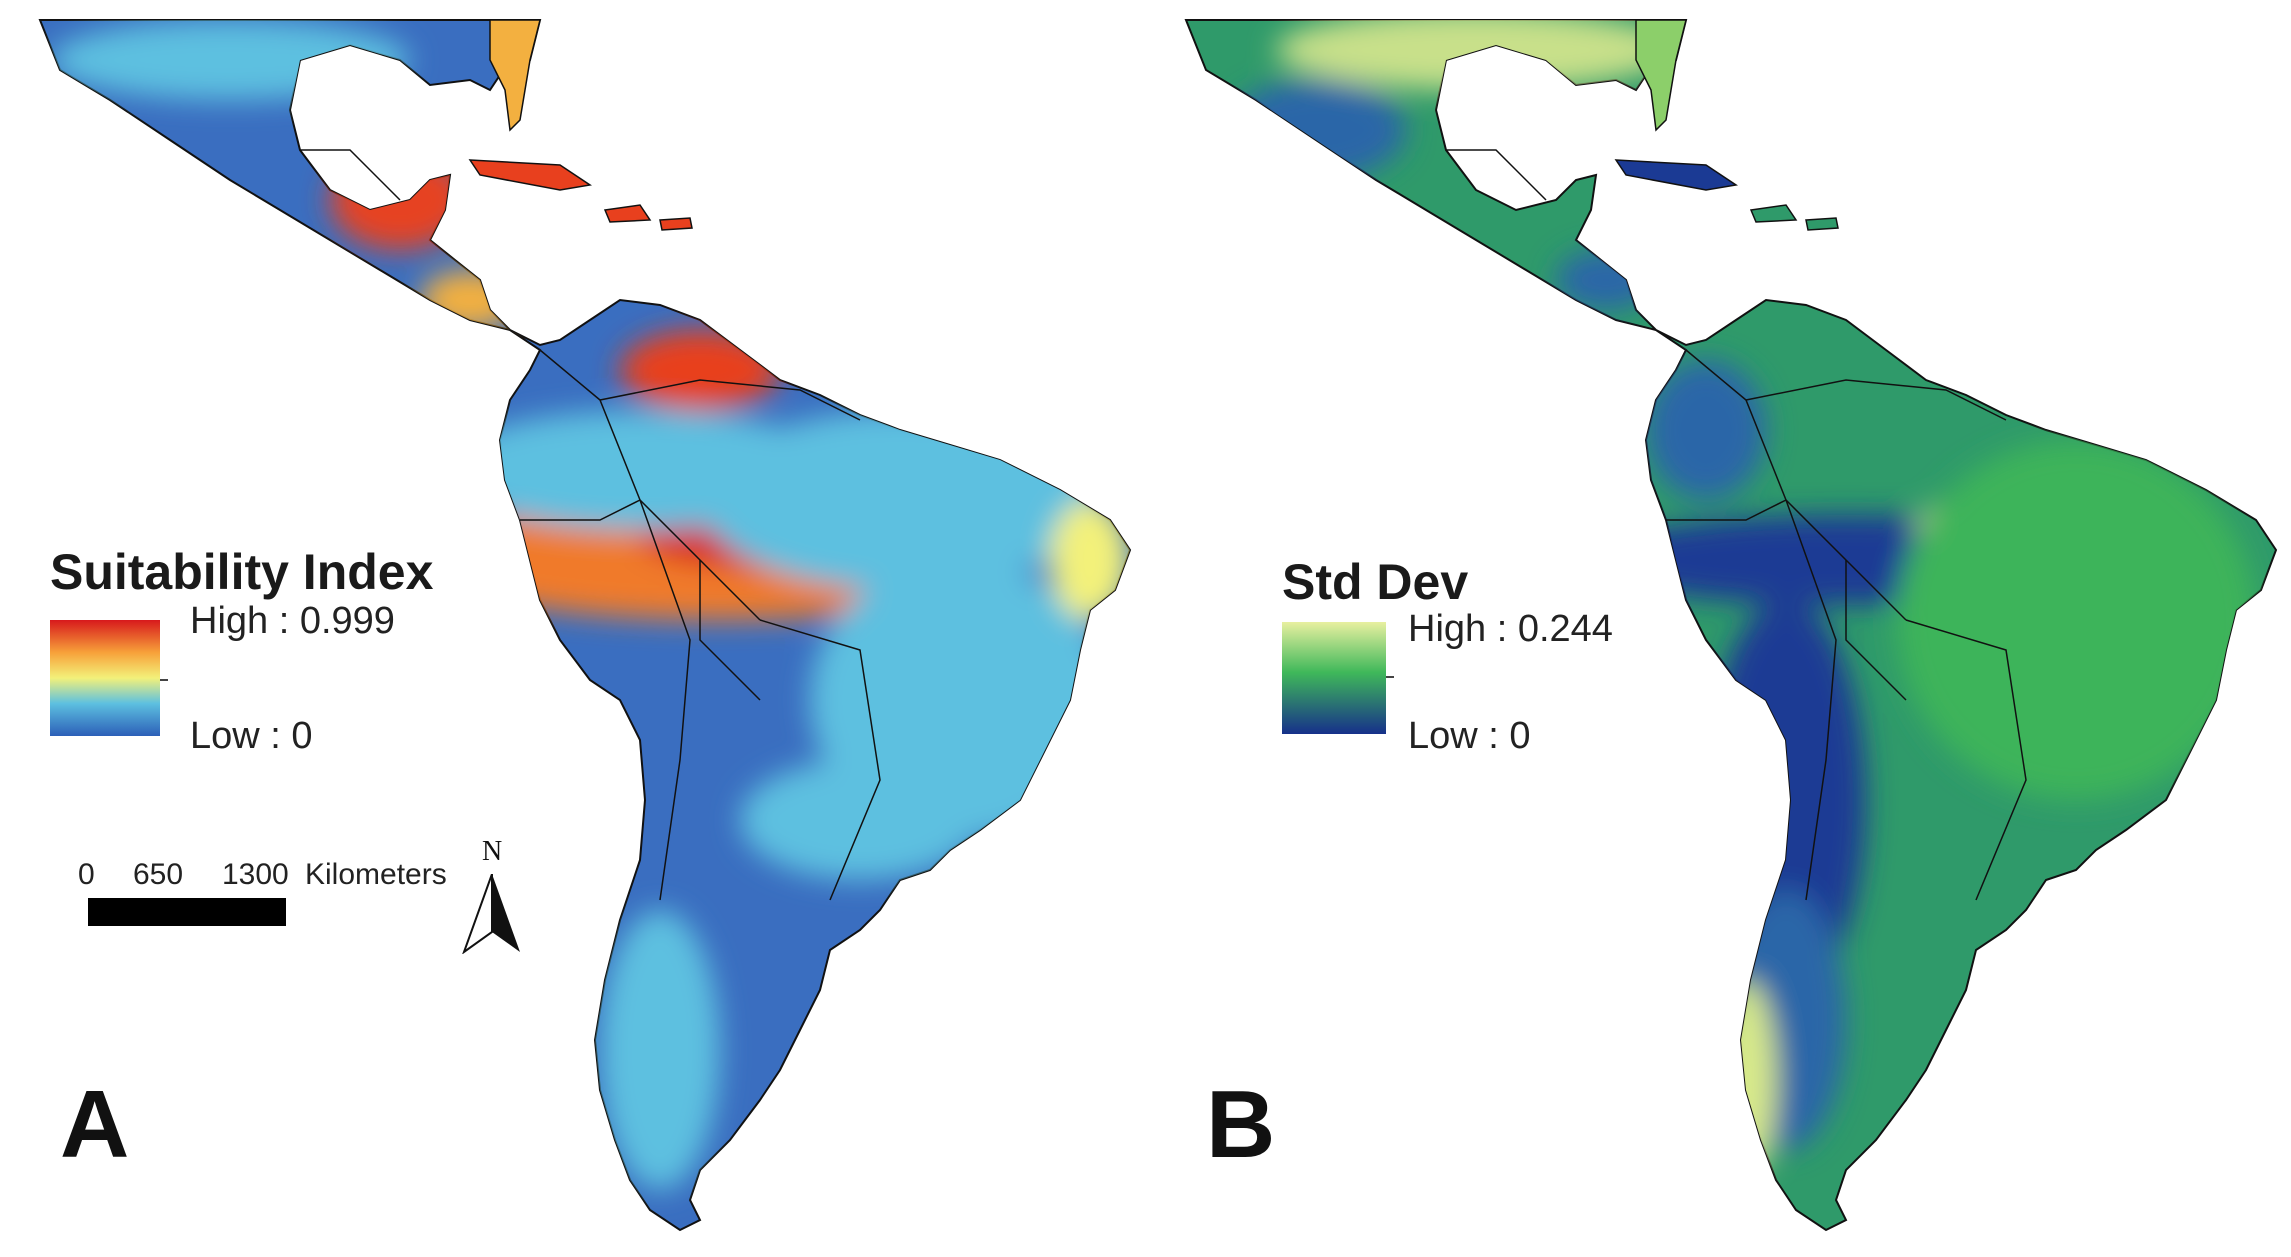 Image resolution: width=2291 pixels, height=1257 pixels. What do you see at coordinates (95, 1124) in the screenshot?
I see `panel-letter: A` at bounding box center [95, 1124].